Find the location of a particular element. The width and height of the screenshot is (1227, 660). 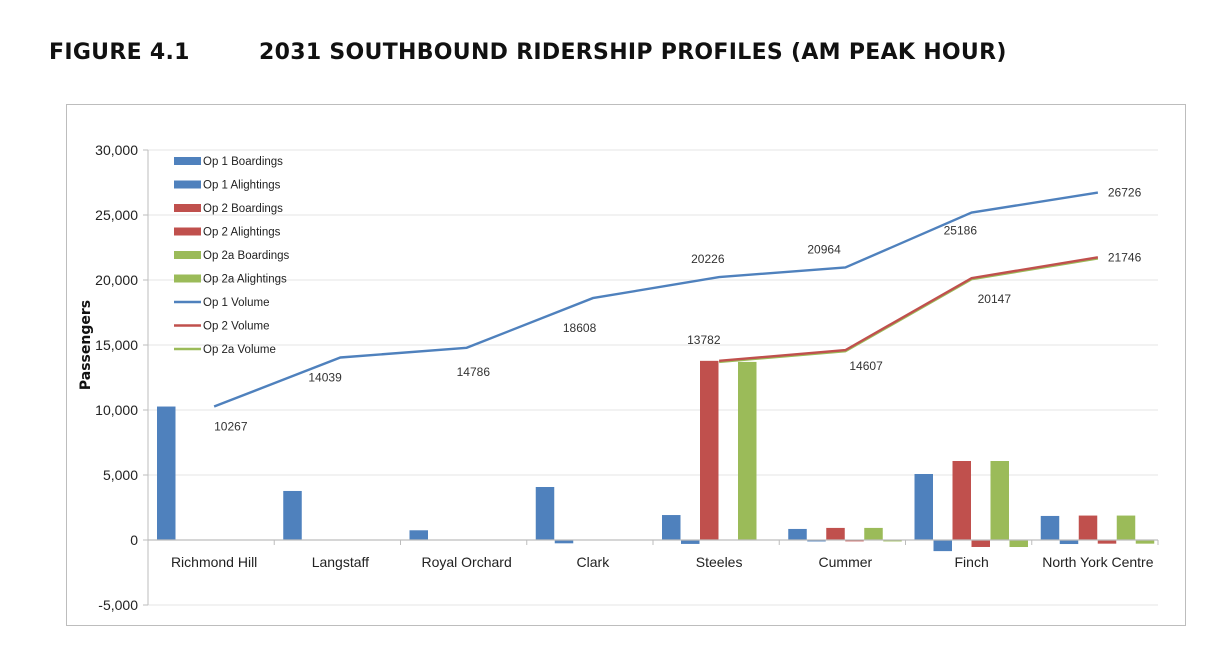

legend-label: Op 2a Boardings is located at coordinates (246, 256).